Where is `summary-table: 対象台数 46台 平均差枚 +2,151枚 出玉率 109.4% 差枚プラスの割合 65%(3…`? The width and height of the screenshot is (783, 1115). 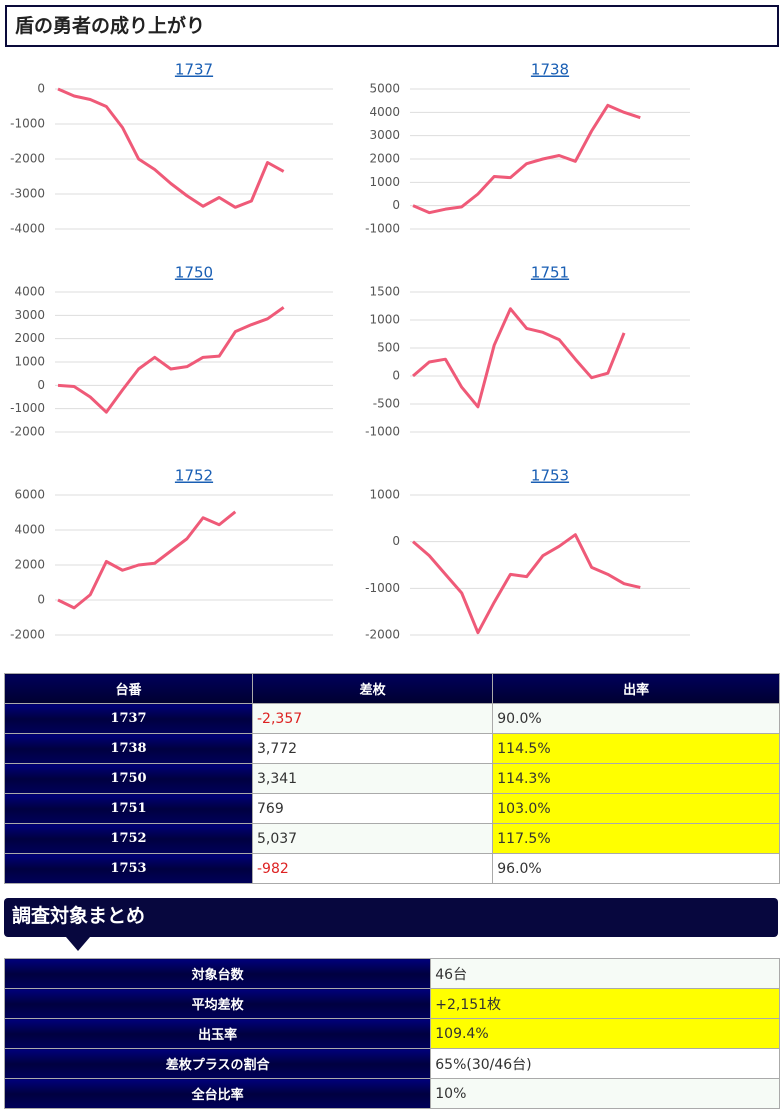
summary-table: 対象台数 46台 平均差枚 +2,151枚 出玉率 109.4% 差枚プラスの割合 65%(3… is located at coordinates (391, 1033).